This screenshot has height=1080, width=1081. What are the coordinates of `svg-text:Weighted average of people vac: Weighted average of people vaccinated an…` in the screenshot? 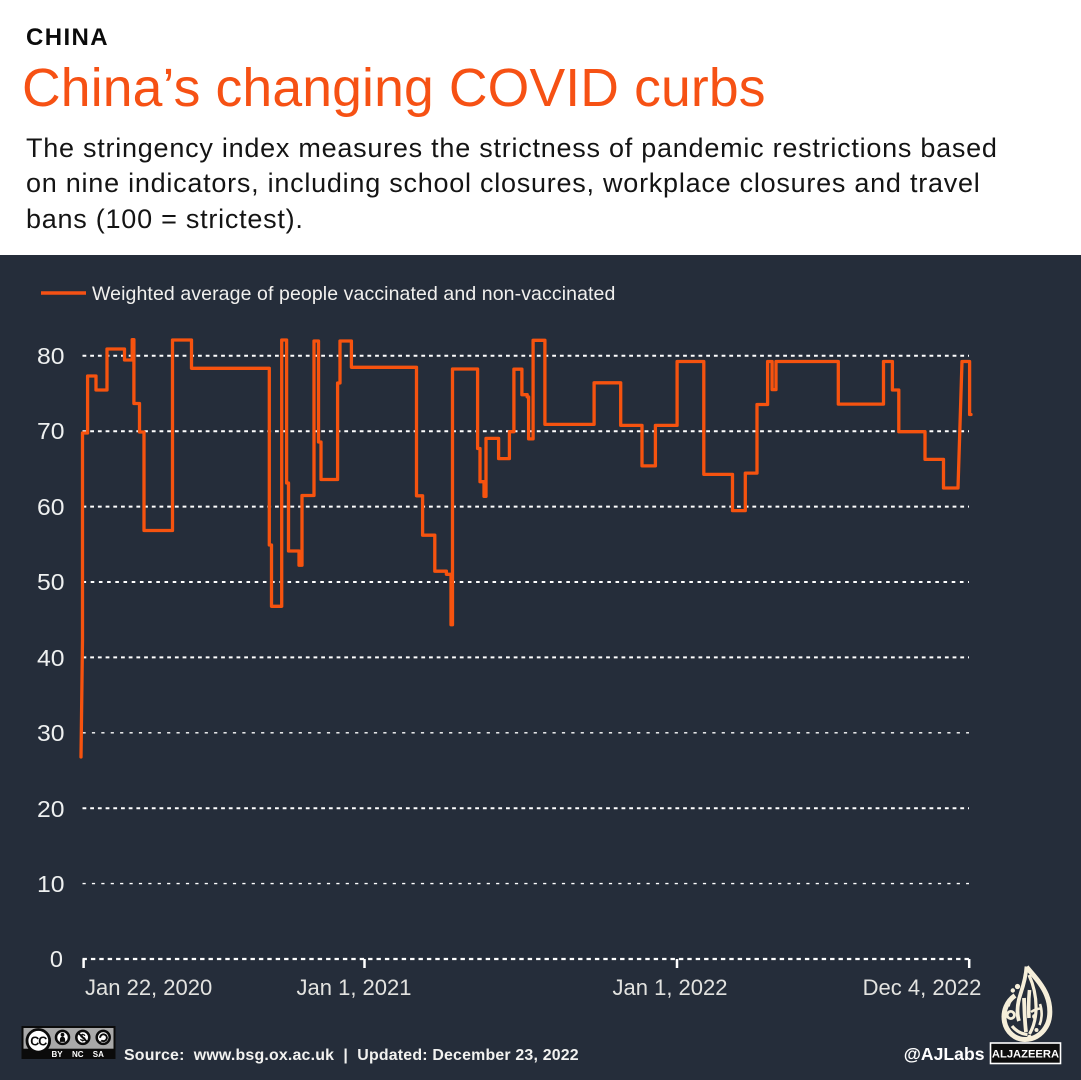 It's located at (353, 294).